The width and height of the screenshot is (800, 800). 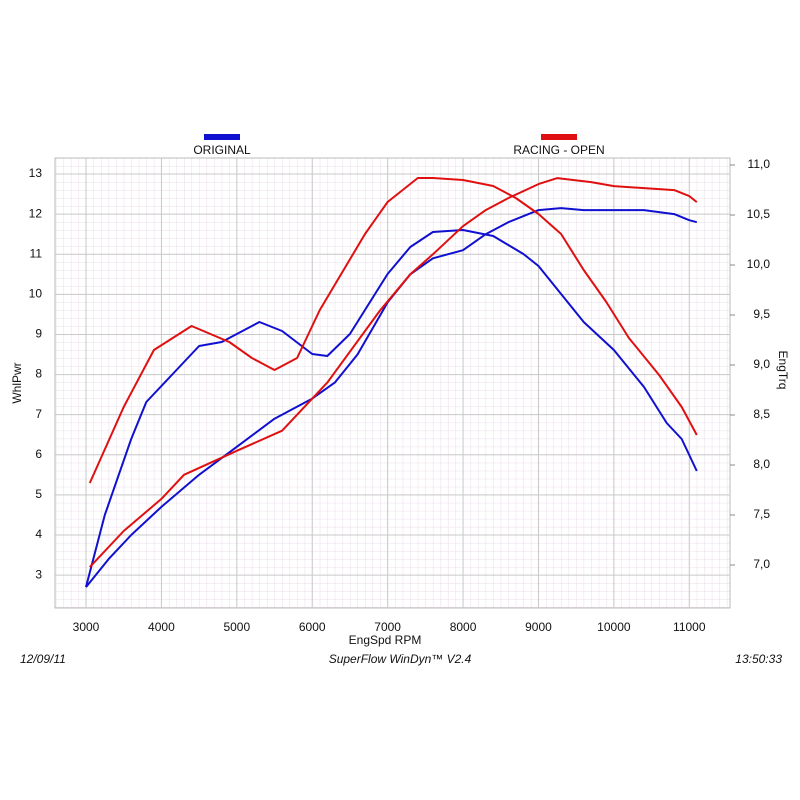 I want to click on y2-tick-label: 8,0, so click(x=761, y=464).